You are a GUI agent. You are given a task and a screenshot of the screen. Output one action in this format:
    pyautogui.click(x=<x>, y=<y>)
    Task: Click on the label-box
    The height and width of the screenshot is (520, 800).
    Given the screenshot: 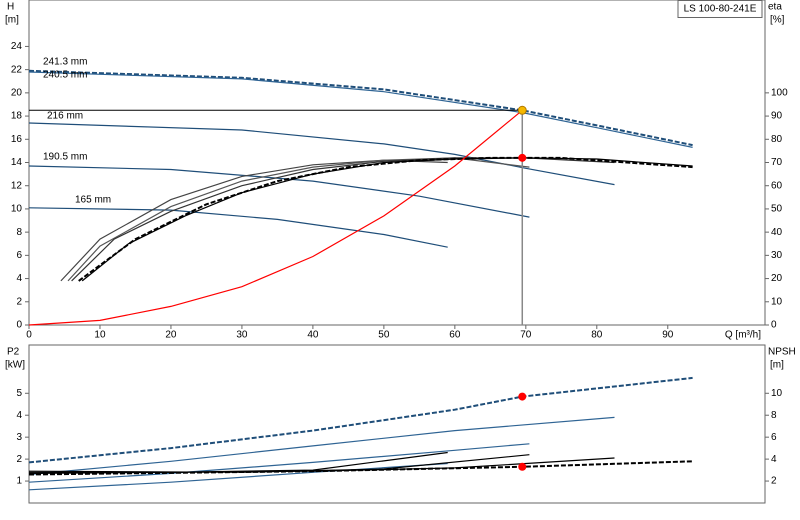 What is the action you would take?
    pyautogui.click(x=720, y=9)
    